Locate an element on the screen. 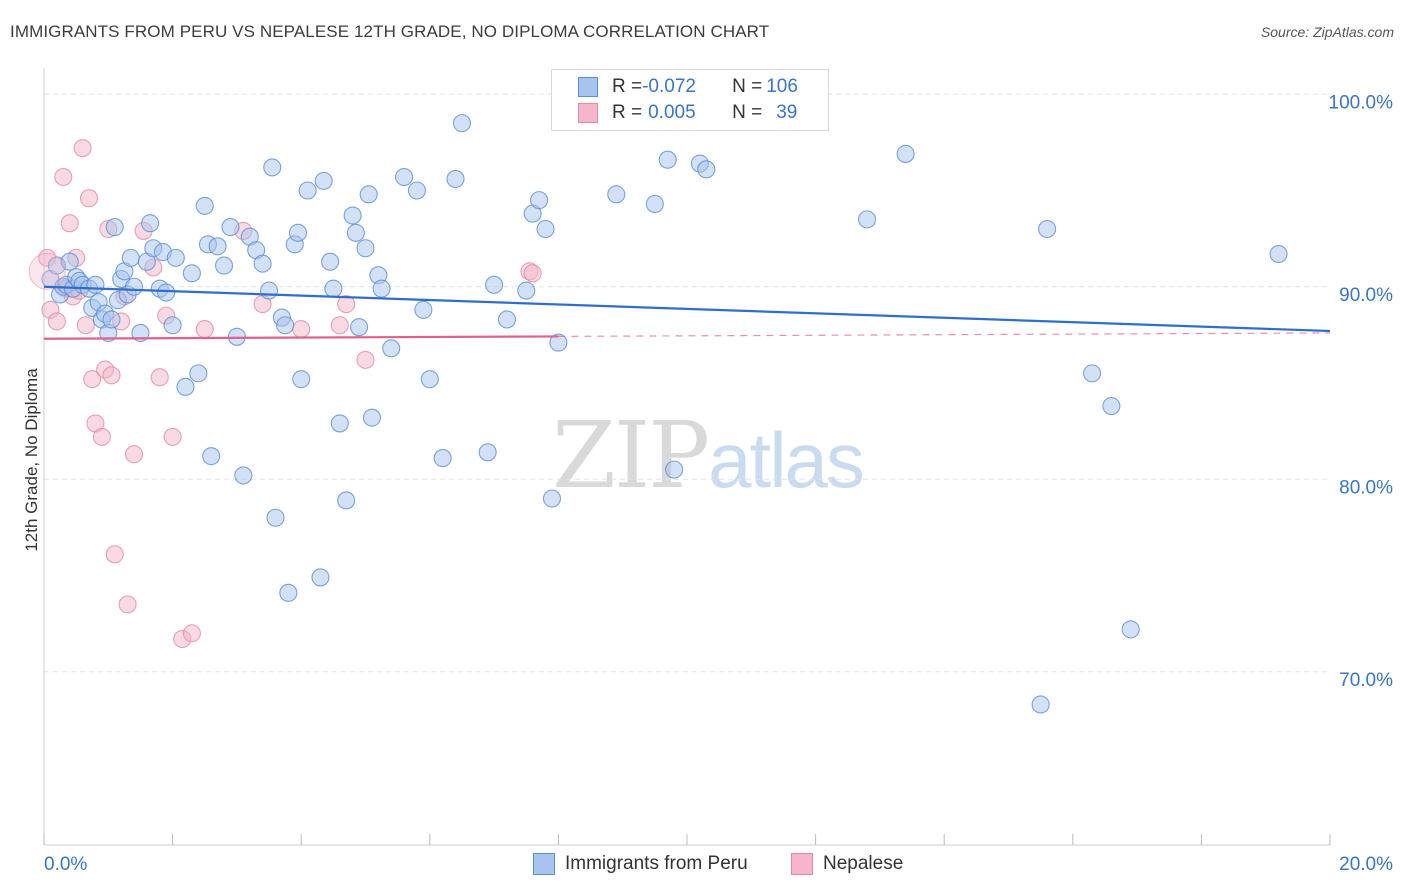 This screenshot has height=892, width=1406. nepalese-cluster-point is located at coordinates (47, 271).